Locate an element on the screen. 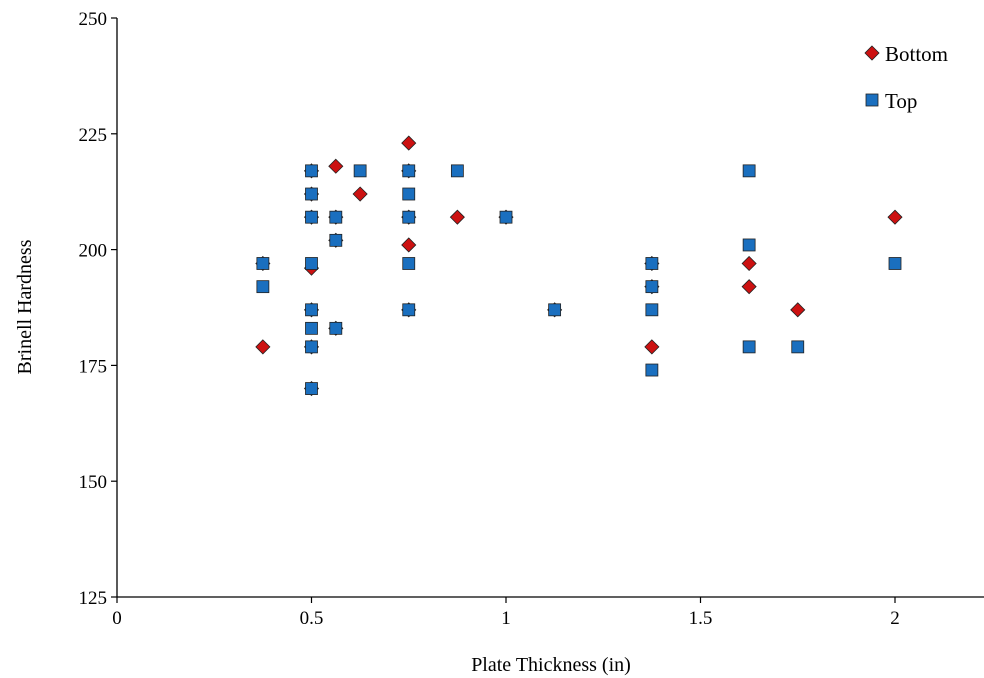 This screenshot has height=678, width=984. y-axis-label: Brinell Hardness is located at coordinates (25, 306).